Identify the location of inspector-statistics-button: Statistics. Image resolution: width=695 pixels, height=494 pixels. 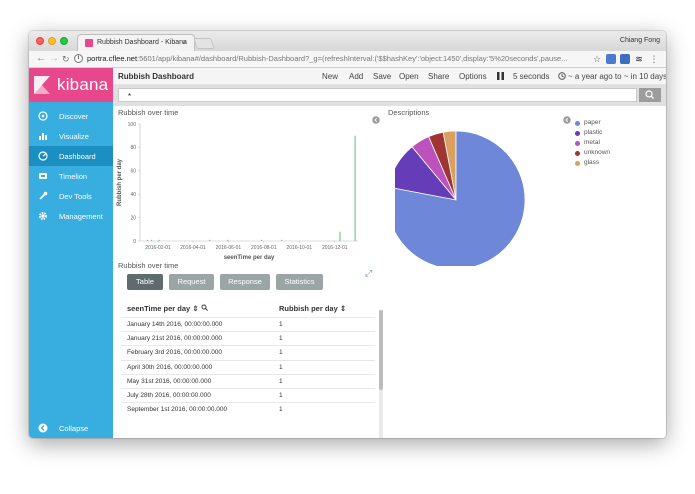
(299, 282).